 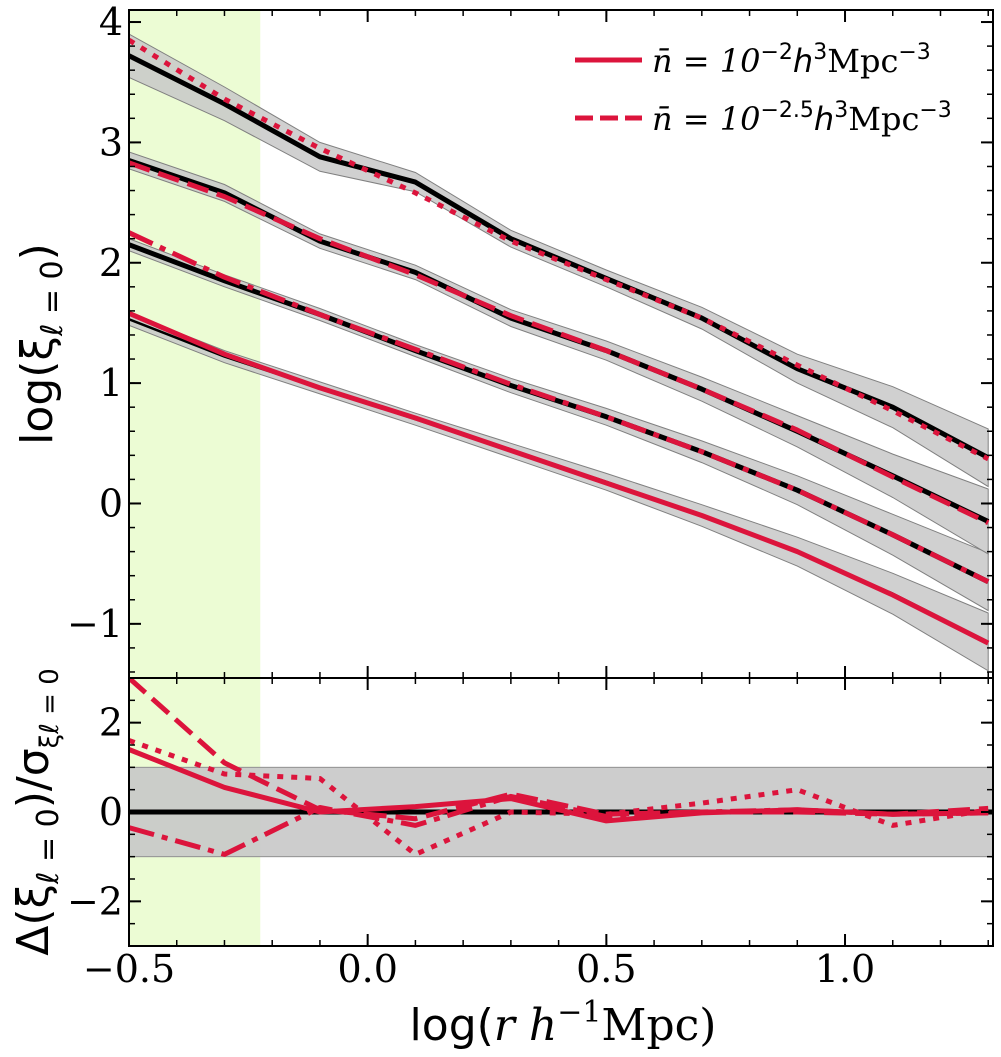 I want to click on legend-label-solid: n̄ = 10−2h3Mpc−3, so click(x=791, y=60).